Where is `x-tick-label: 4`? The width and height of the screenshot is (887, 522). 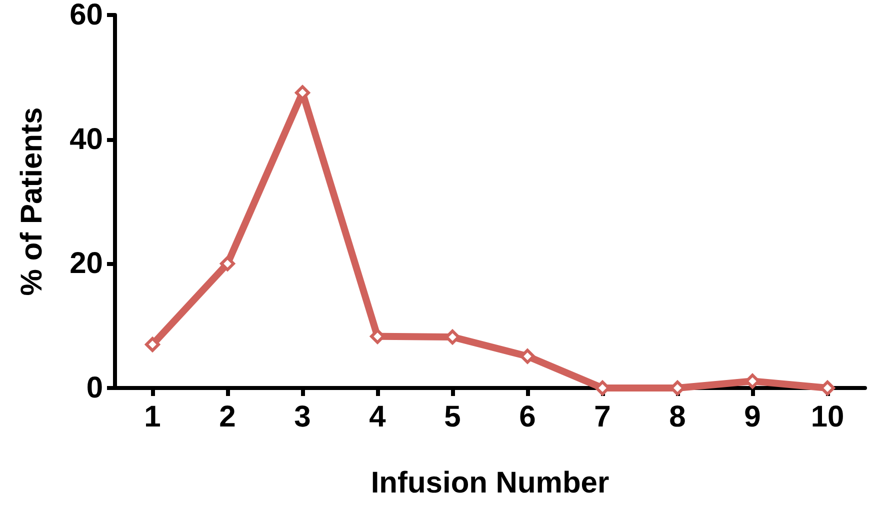
x-tick-label: 4 is located at coordinates (377, 417).